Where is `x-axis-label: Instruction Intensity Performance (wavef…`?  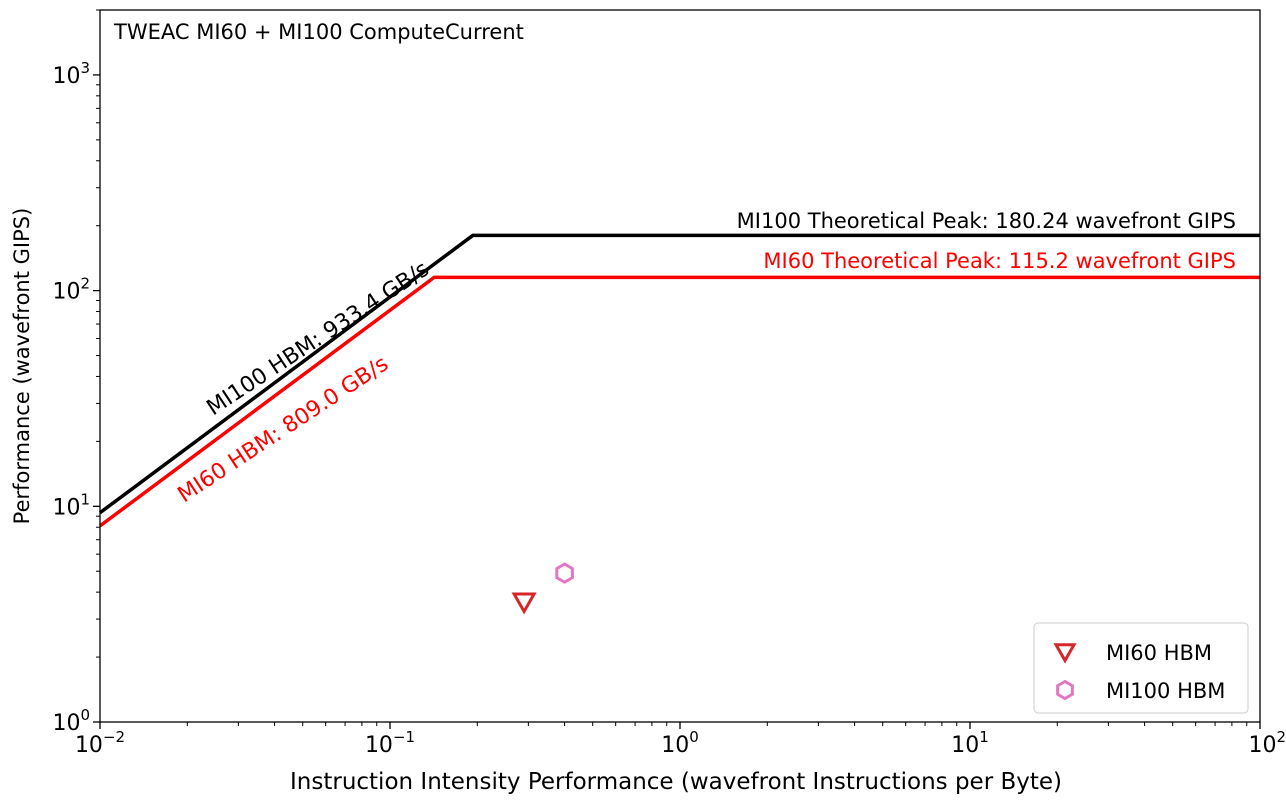
x-axis-label: Instruction Intensity Performance (wavef… is located at coordinates (676, 782).